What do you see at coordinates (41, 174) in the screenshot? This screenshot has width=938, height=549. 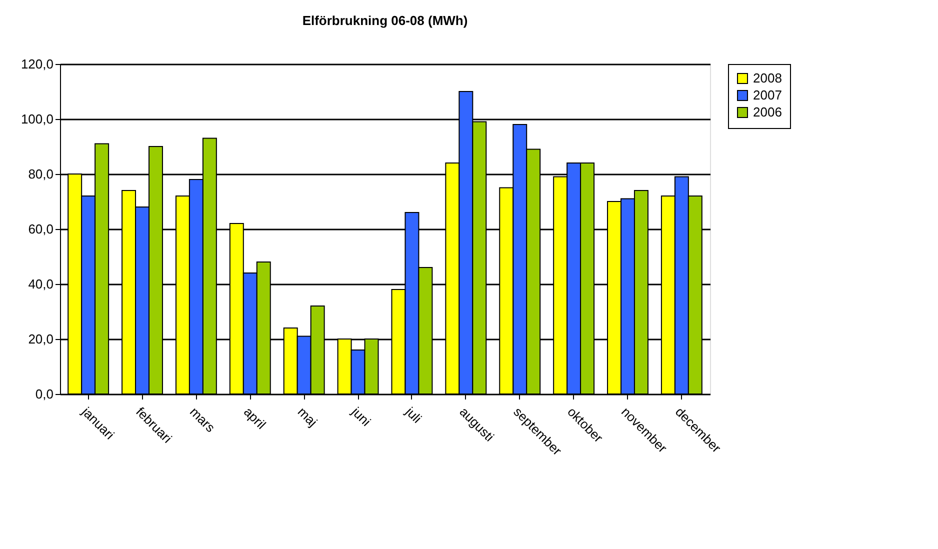 I see `y-tick-label: 80,0` at bounding box center [41, 174].